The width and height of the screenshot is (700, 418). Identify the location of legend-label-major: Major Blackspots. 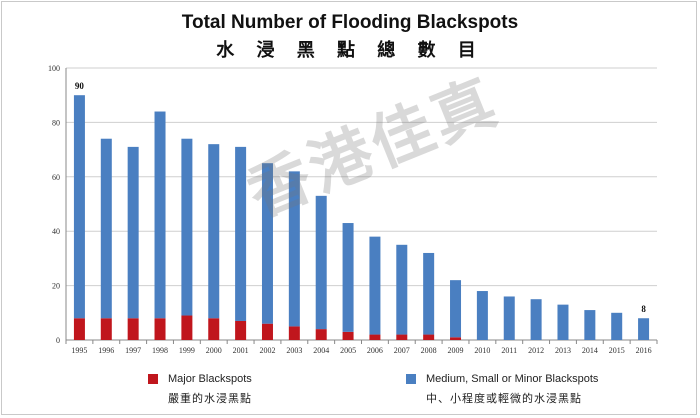
(210, 379).